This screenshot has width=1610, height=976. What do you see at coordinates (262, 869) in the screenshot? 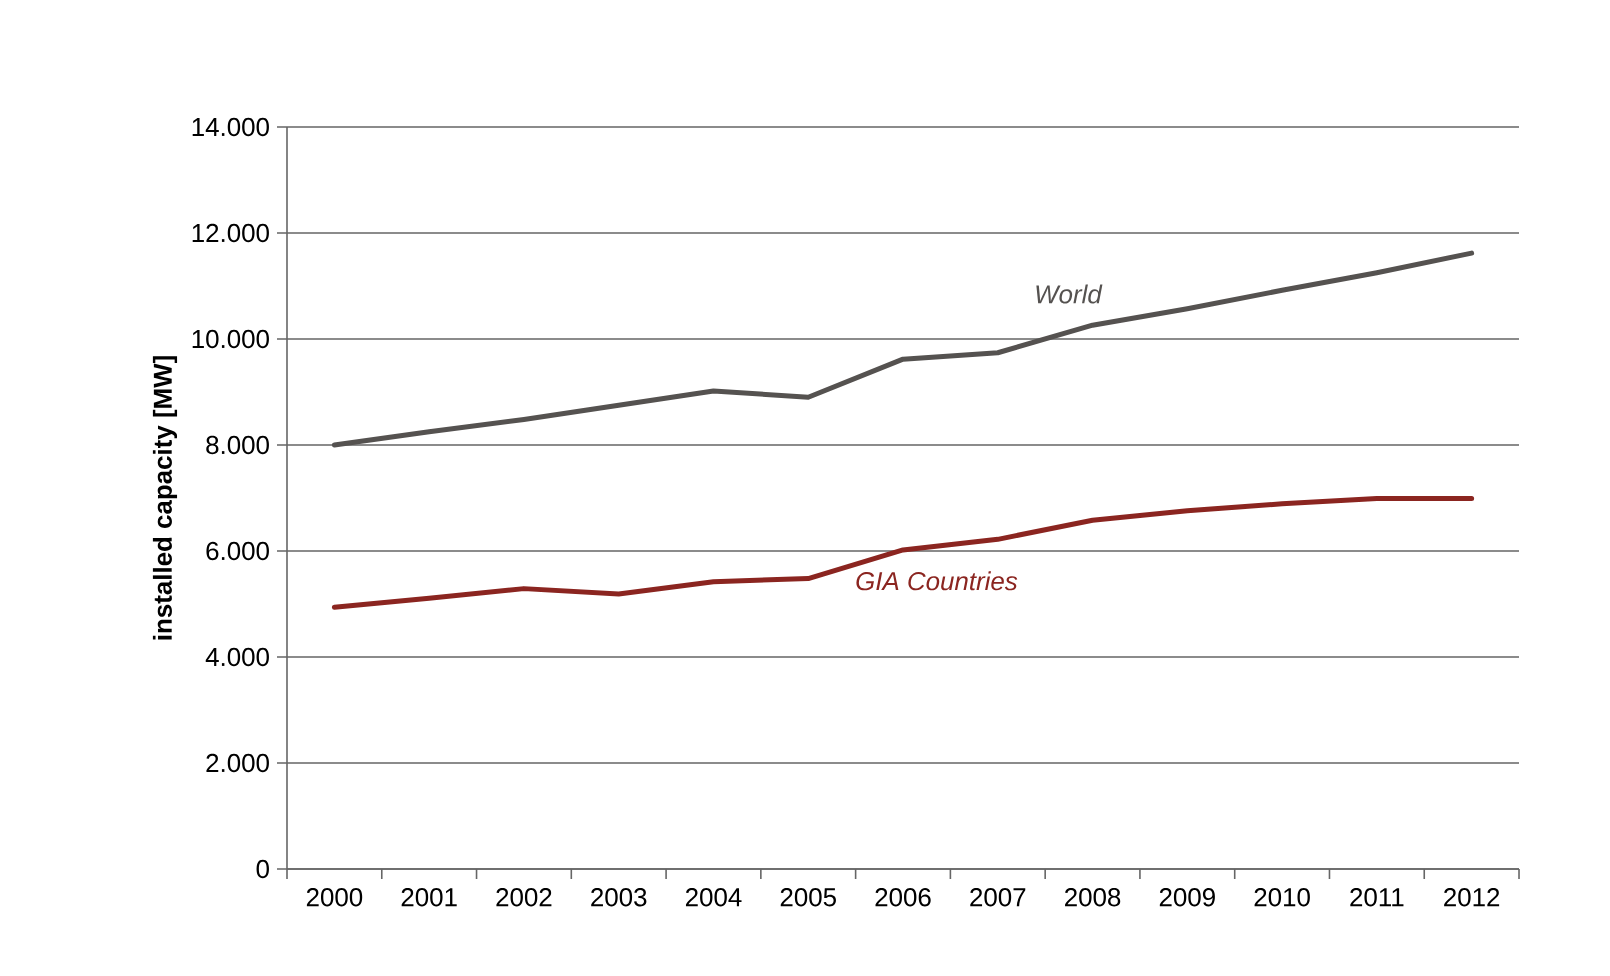
I see `y-tick-label: 0` at bounding box center [262, 869].